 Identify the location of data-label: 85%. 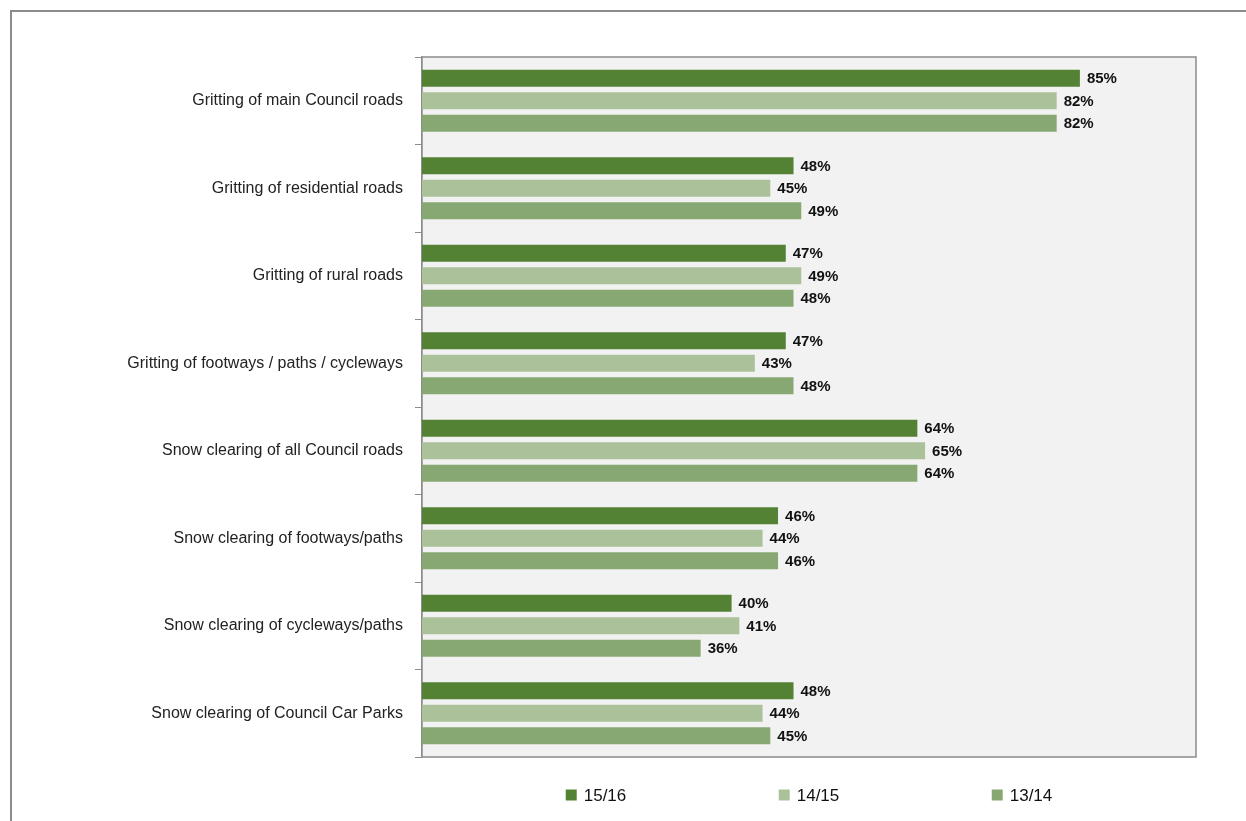
(1101, 78).